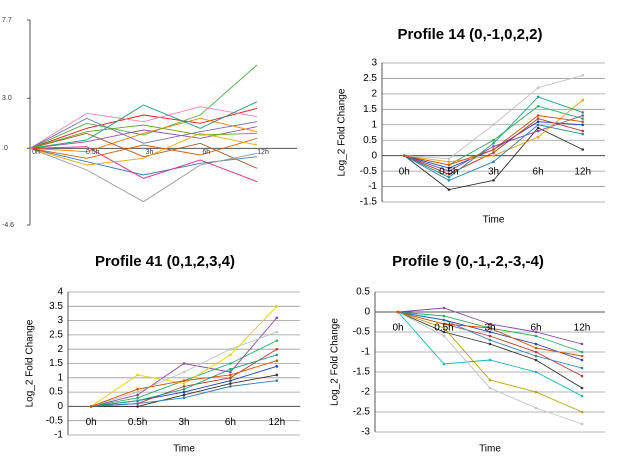  What do you see at coordinates (370, 109) in the screenshot?
I see `y-tick-label: 1.5` at bounding box center [370, 109].